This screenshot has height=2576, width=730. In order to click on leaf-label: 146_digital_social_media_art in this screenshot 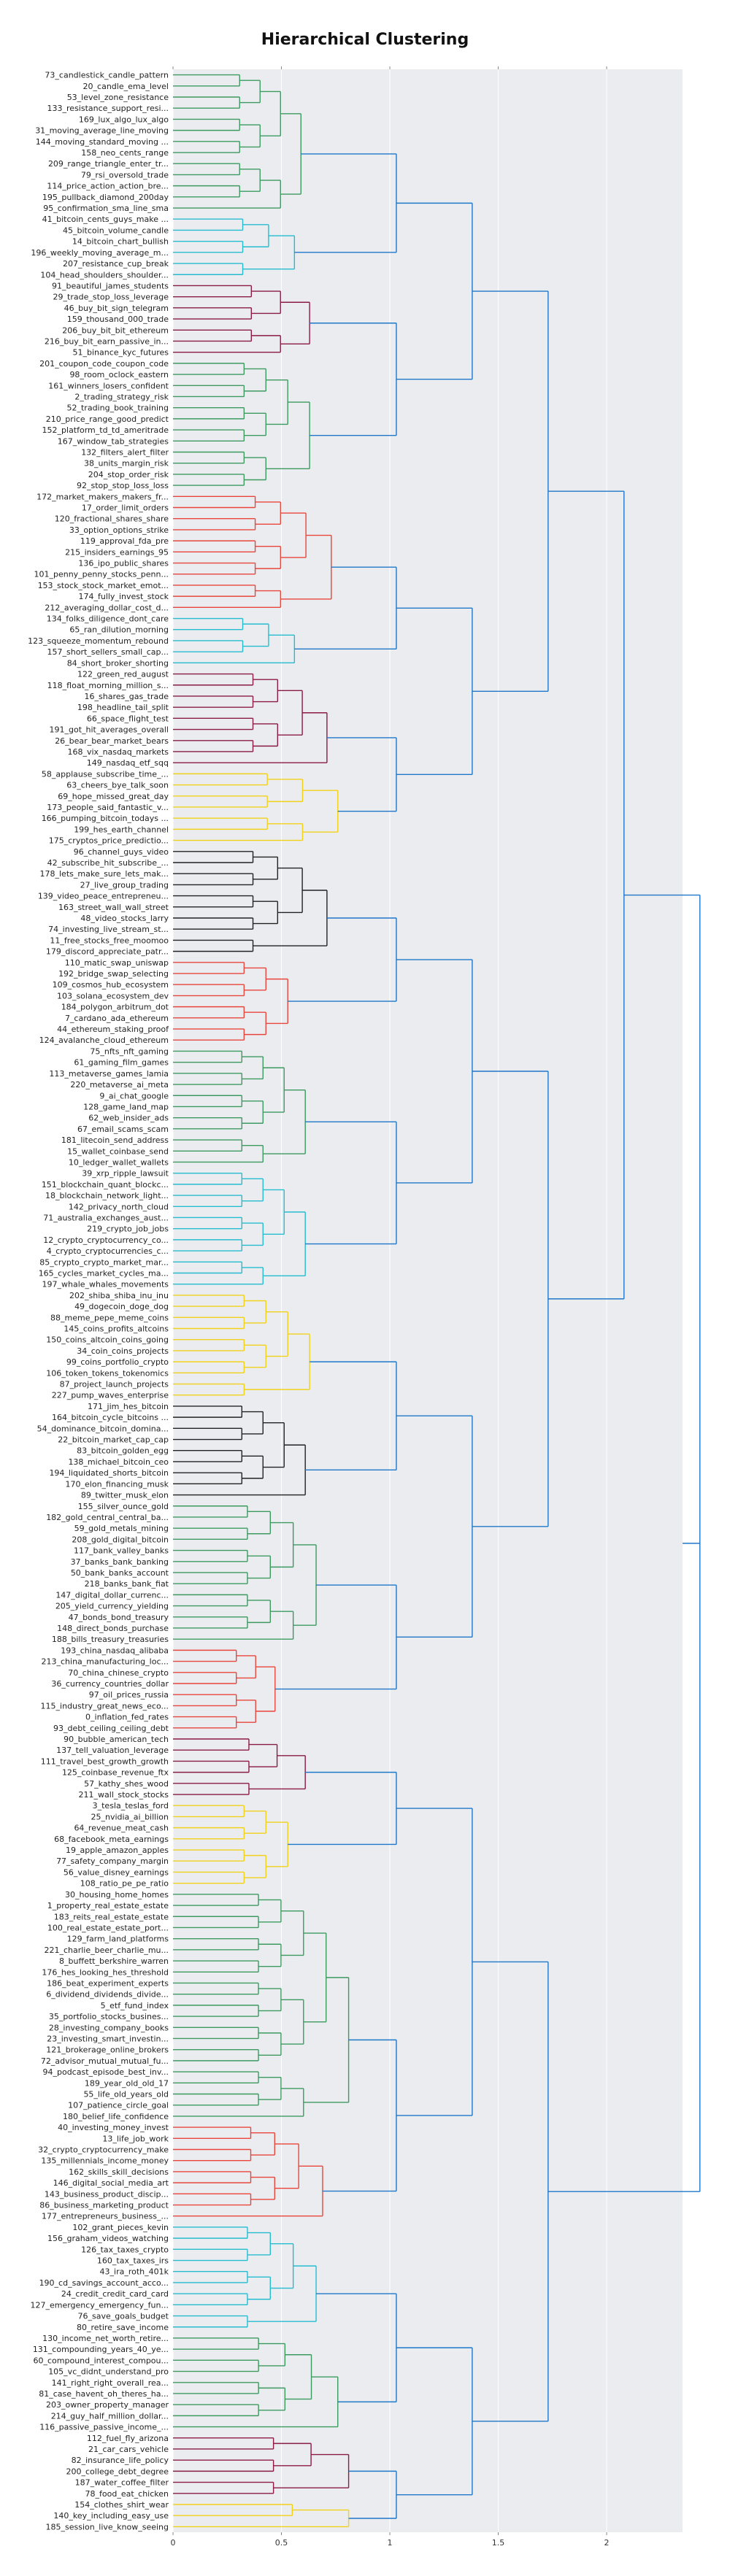, I will do `click(111, 2183)`.